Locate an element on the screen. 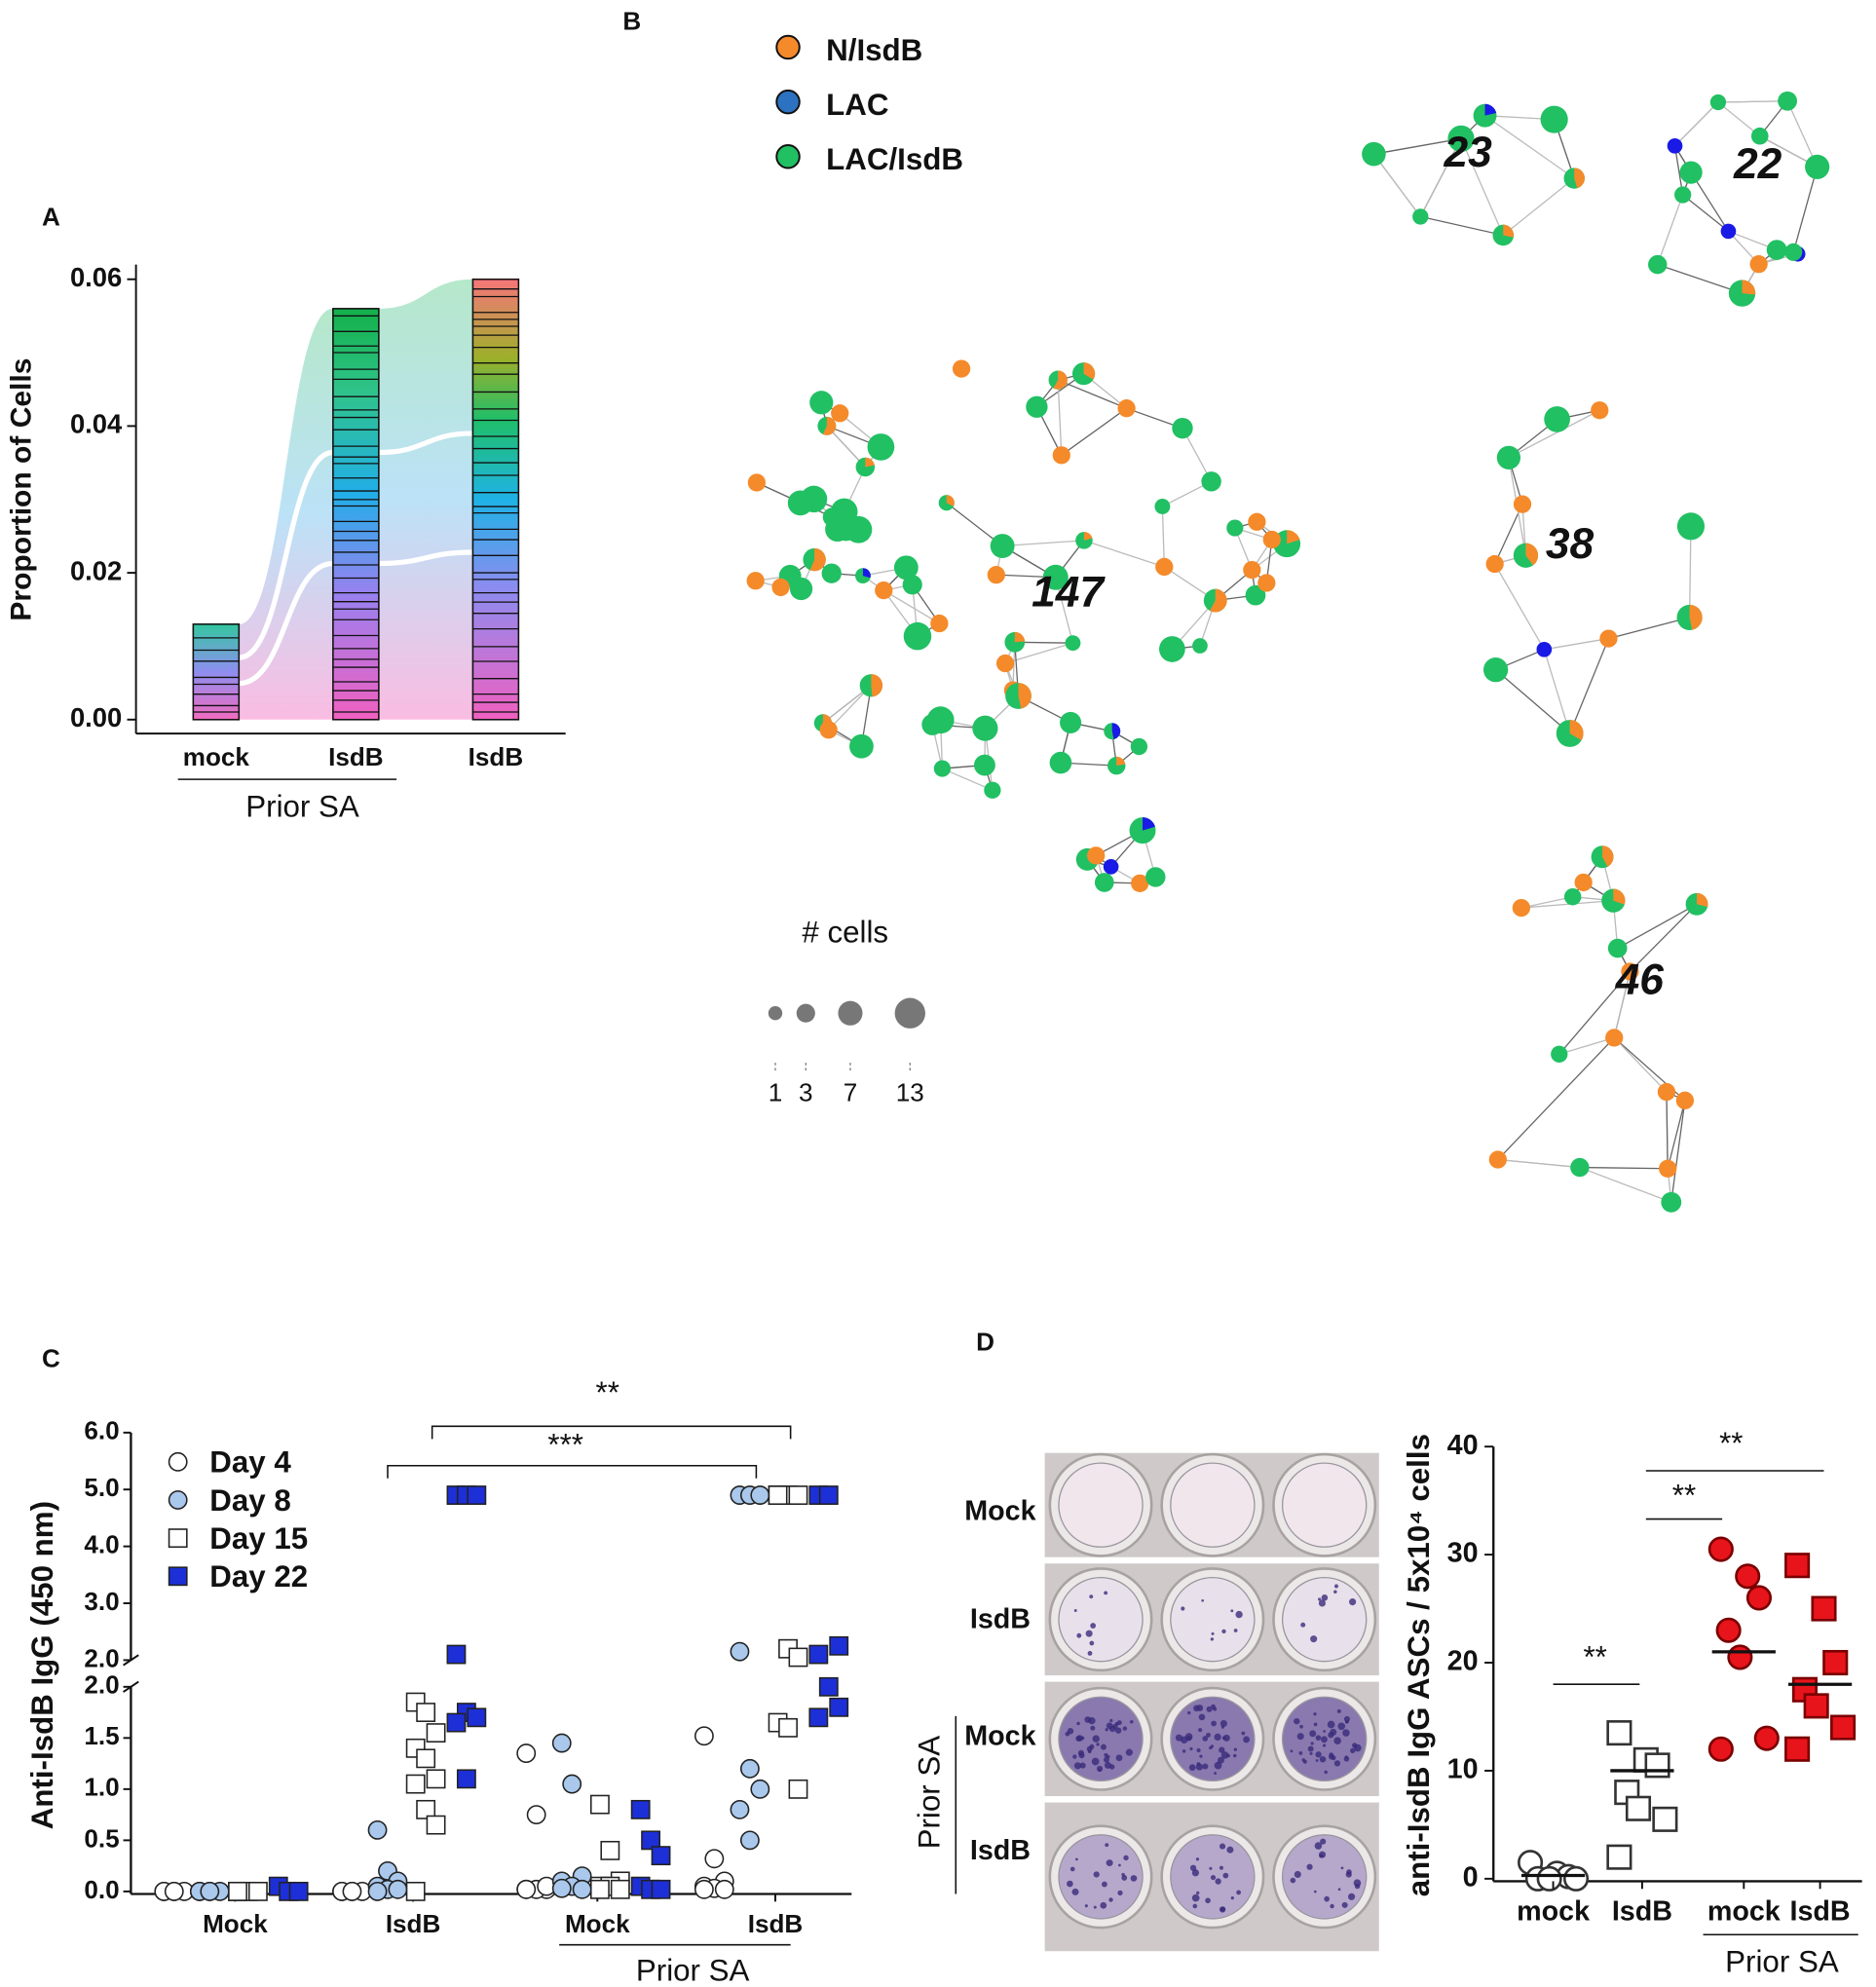  panel-label: C is located at coordinates (51, 1357).